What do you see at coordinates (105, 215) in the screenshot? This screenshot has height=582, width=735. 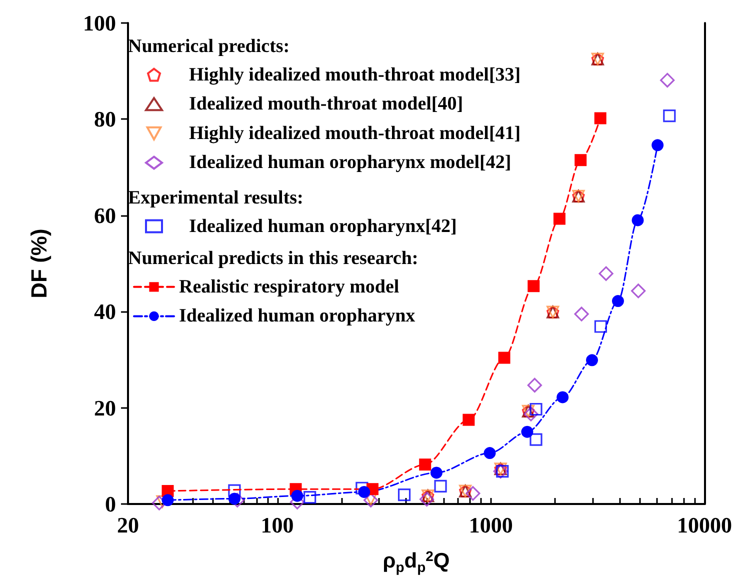 I see `y-tick-label: 60` at bounding box center [105, 215].